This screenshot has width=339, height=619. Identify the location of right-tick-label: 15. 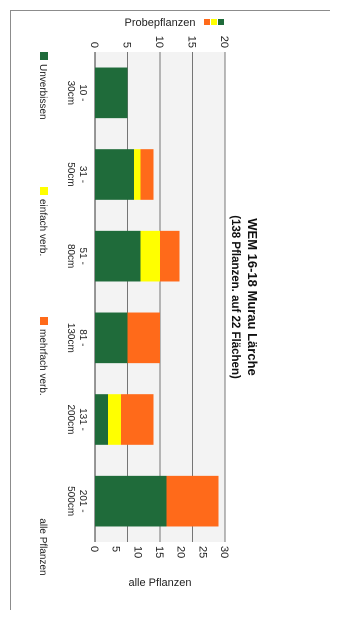
(159, 552).